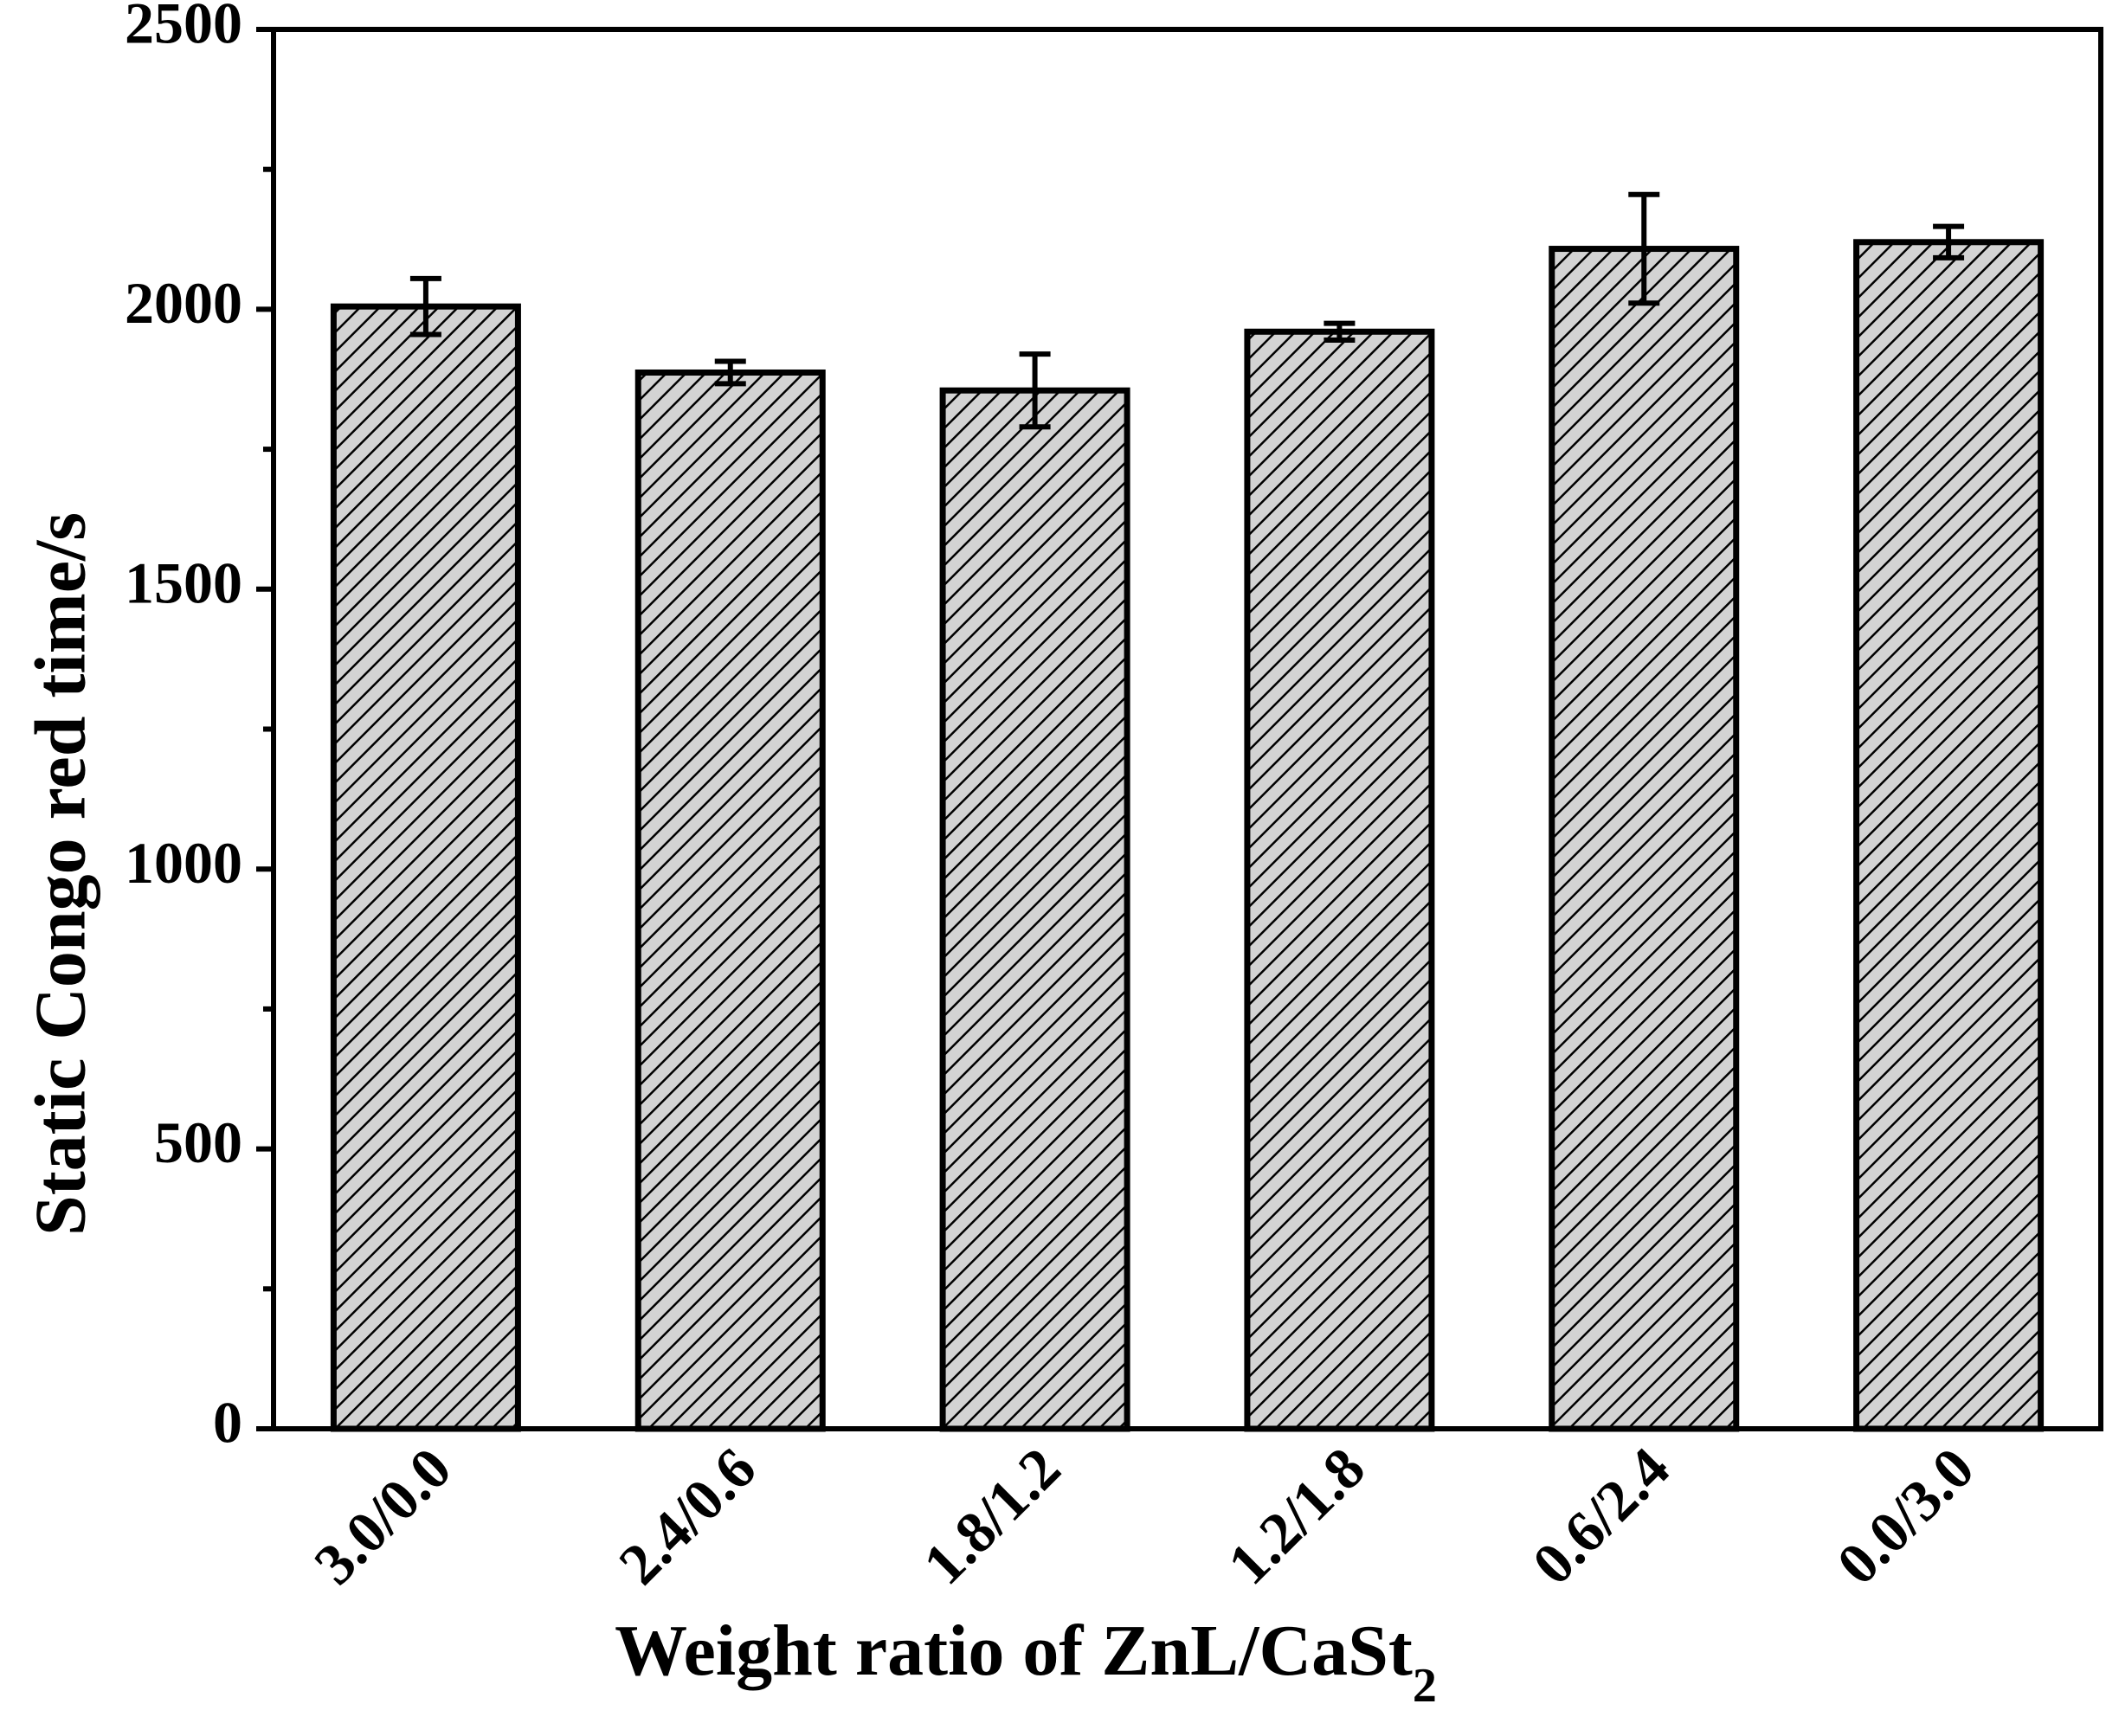 The image size is (2106, 1736). Describe the element at coordinates (992, 1516) in the screenshot. I see `x-tick-label: 1.8/1.2` at that location.